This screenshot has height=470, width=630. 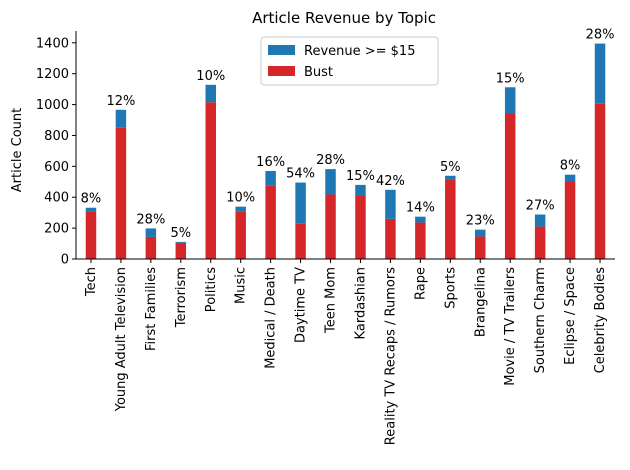 I want to click on x-tick-label: First Families, so click(x=151, y=309).